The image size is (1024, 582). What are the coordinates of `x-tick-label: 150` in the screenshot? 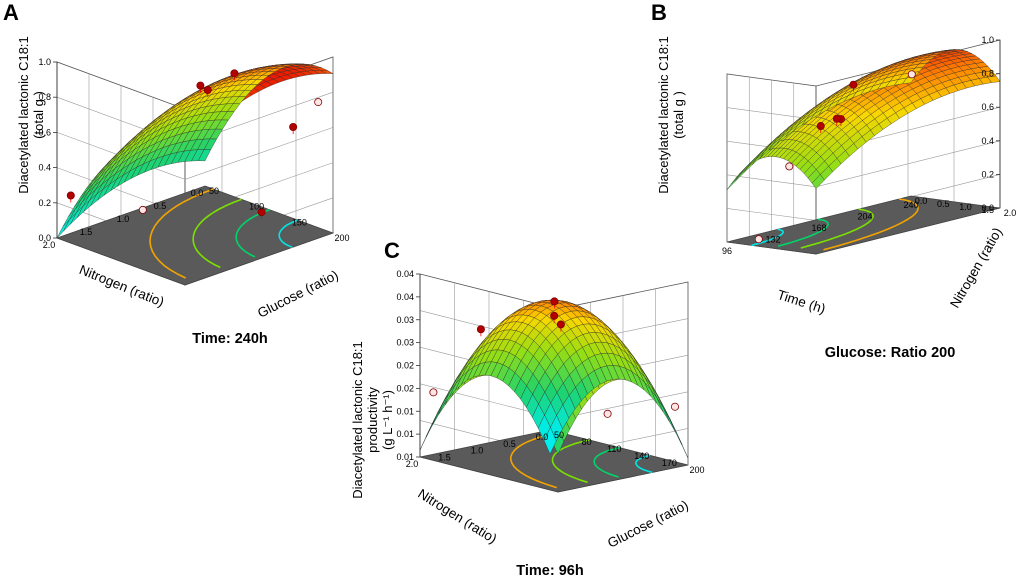 It's located at (299, 222).